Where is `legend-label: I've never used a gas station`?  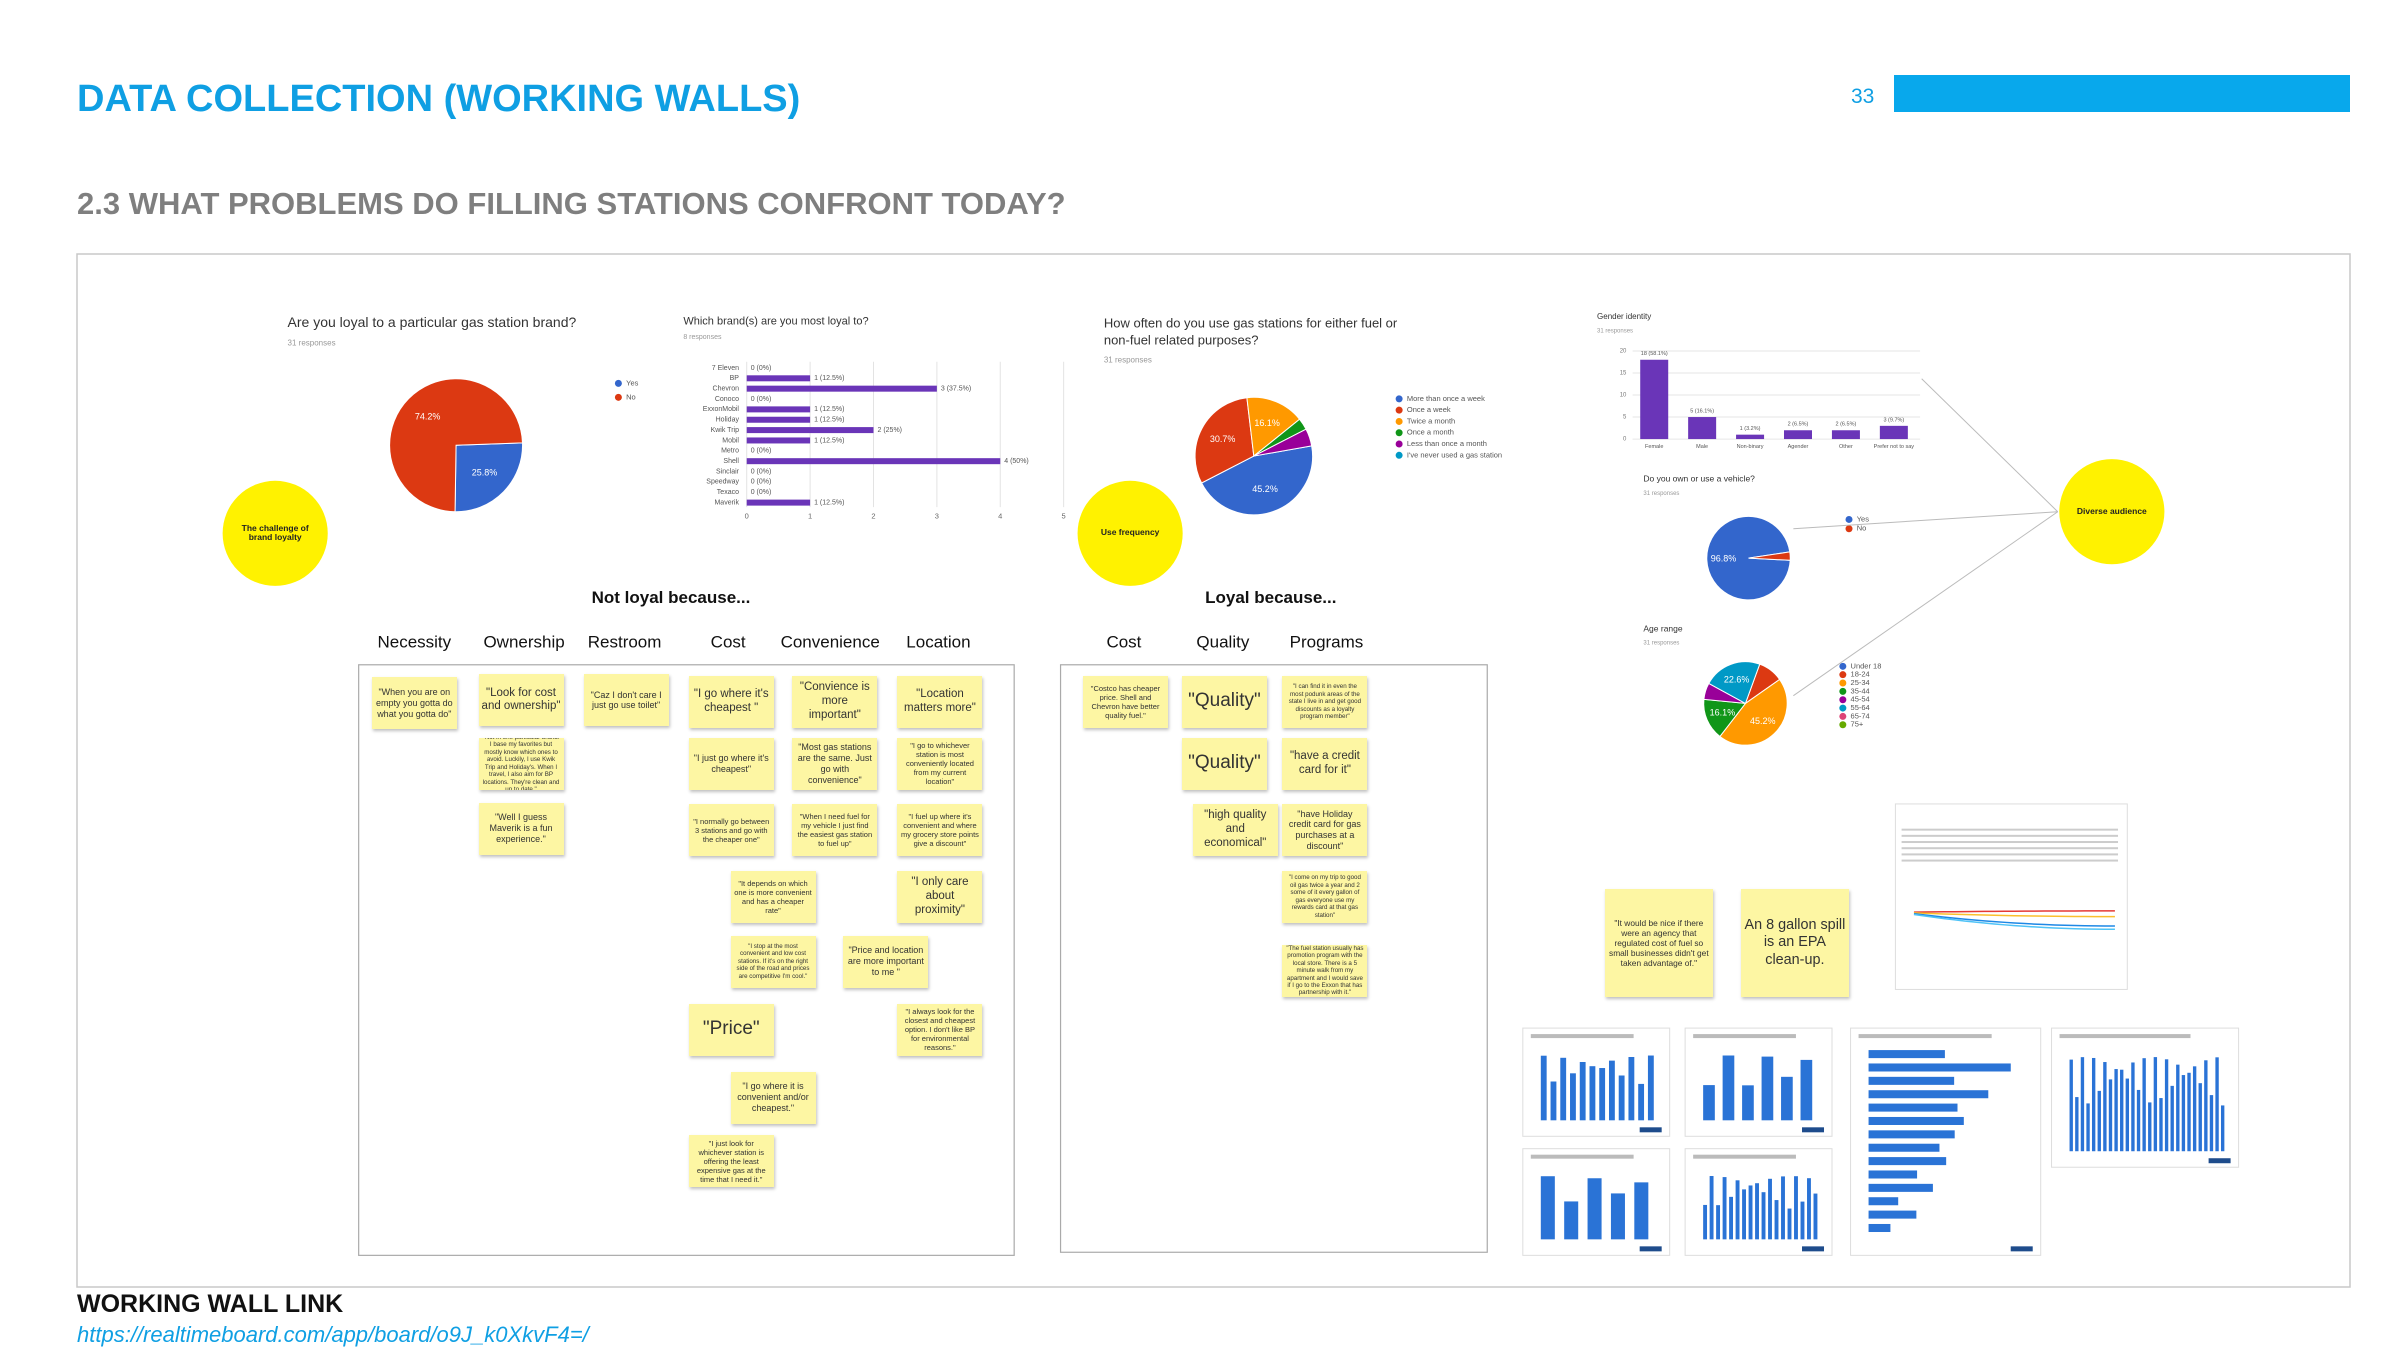 legend-label: I've never used a gas station is located at coordinates (1454, 454).